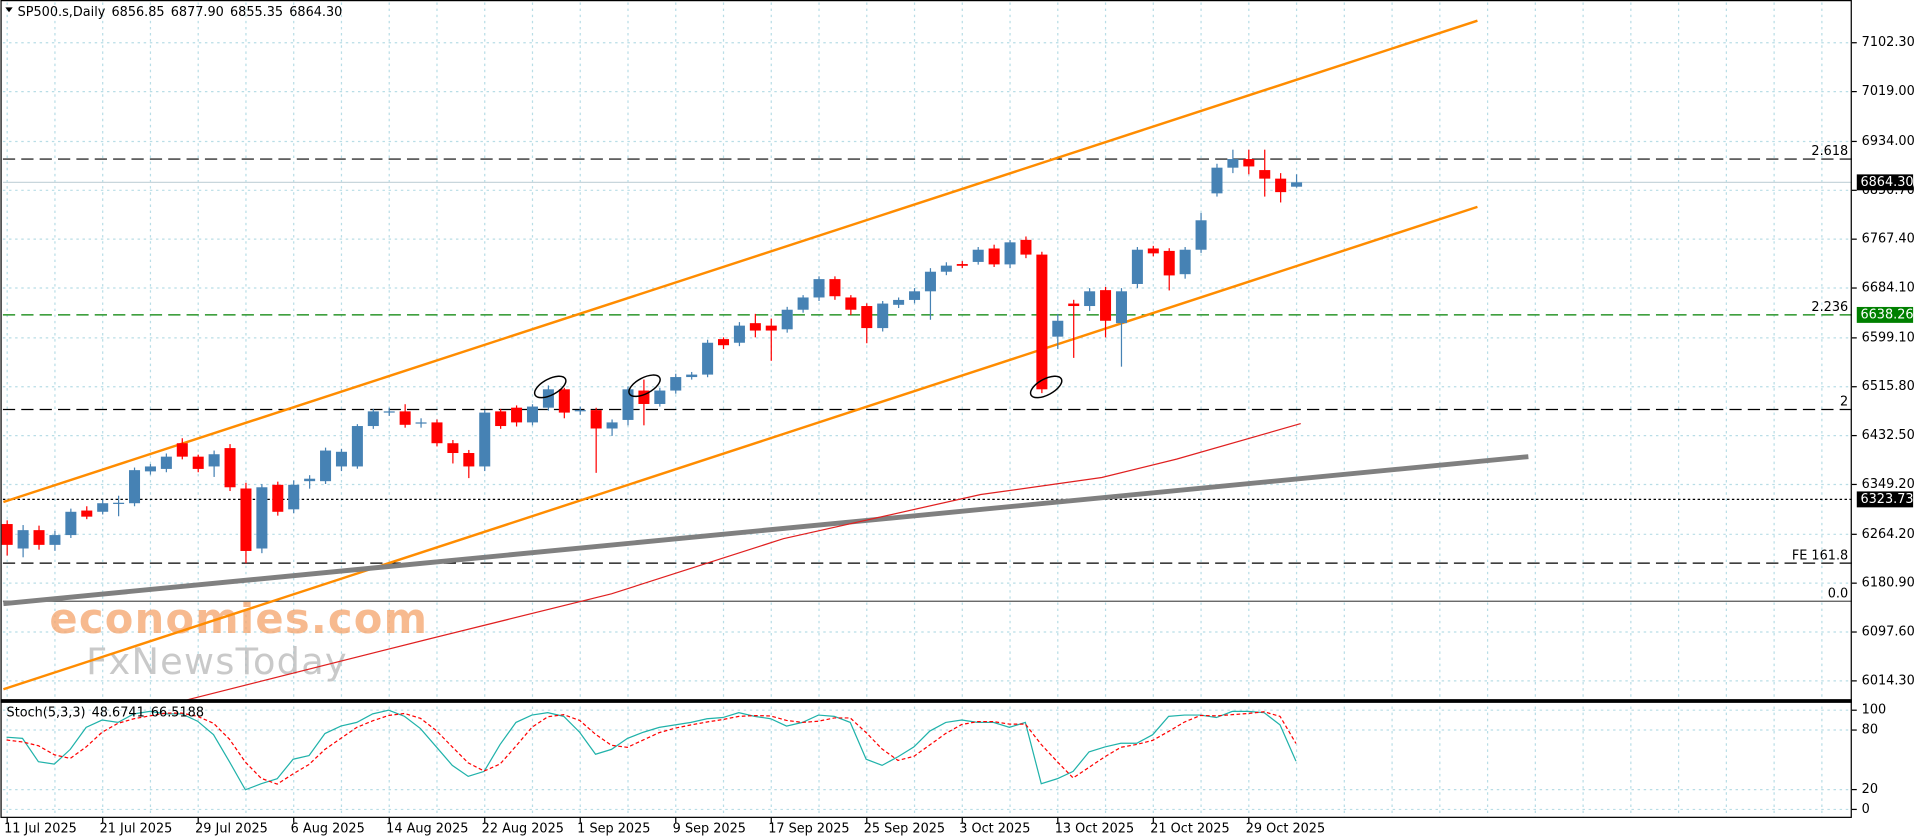  What do you see at coordinates (1885, 314) in the screenshot?
I see `price-box` at bounding box center [1885, 314].